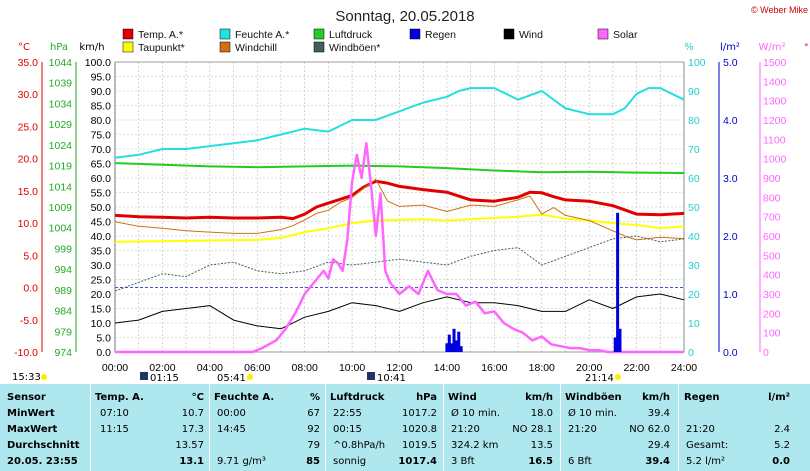 This screenshot has width=810, height=471. I want to click on press-tick-label: 979, so click(63, 332).